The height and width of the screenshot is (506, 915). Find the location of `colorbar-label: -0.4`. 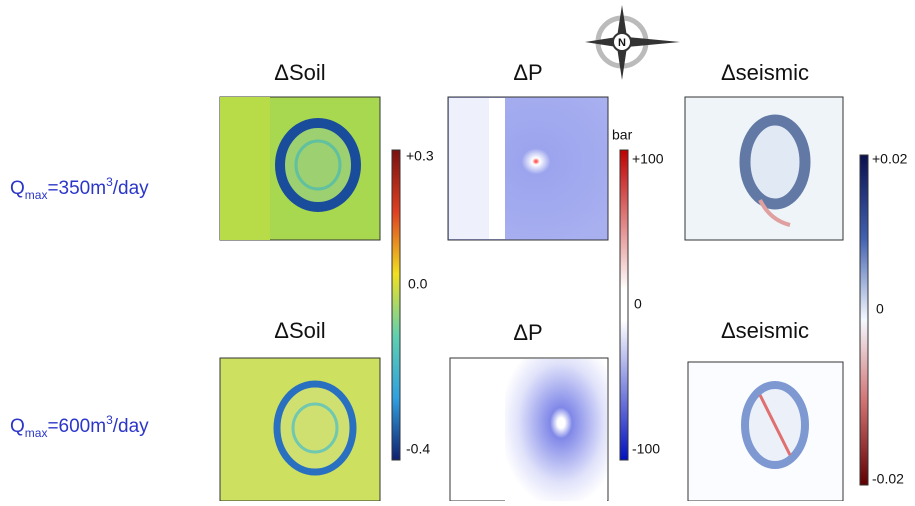

colorbar-label: -0.4 is located at coordinates (418, 449).